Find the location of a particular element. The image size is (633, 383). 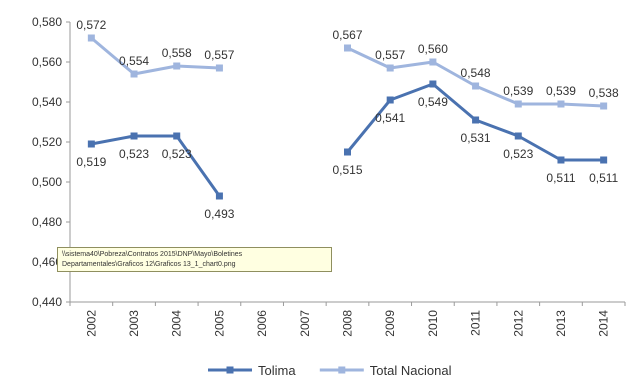

x-tick-label: 2006 is located at coordinates (262, 323).